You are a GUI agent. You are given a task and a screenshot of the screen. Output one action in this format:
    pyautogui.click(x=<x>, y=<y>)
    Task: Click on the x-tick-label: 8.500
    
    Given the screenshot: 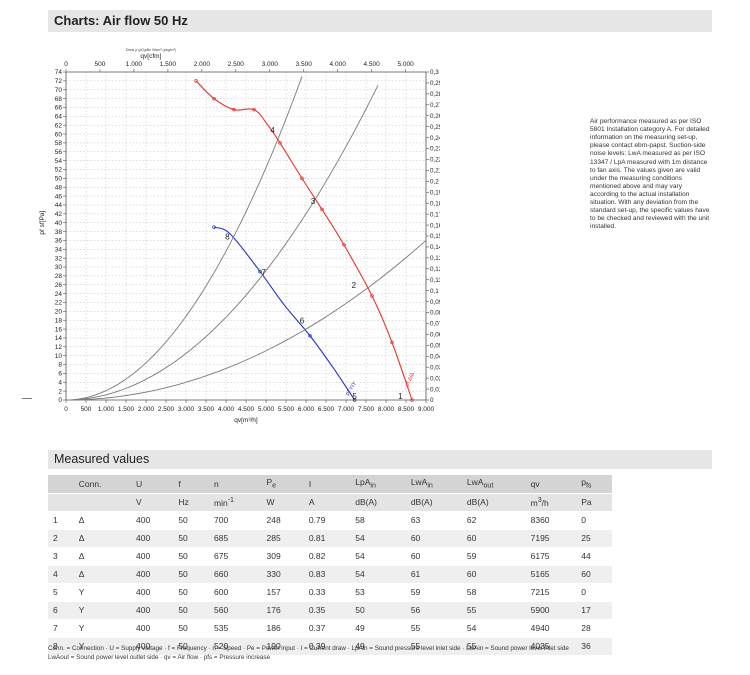 What is the action you would take?
    pyautogui.click(x=406, y=409)
    